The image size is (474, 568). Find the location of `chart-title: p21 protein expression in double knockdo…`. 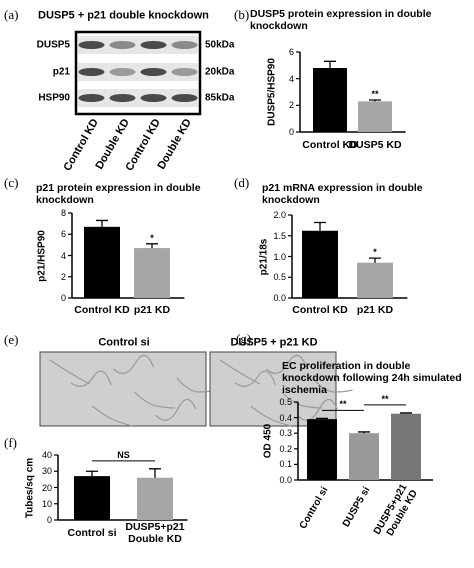

chart-title: p21 protein expression in double knockdo… is located at coordinates (118, 194).